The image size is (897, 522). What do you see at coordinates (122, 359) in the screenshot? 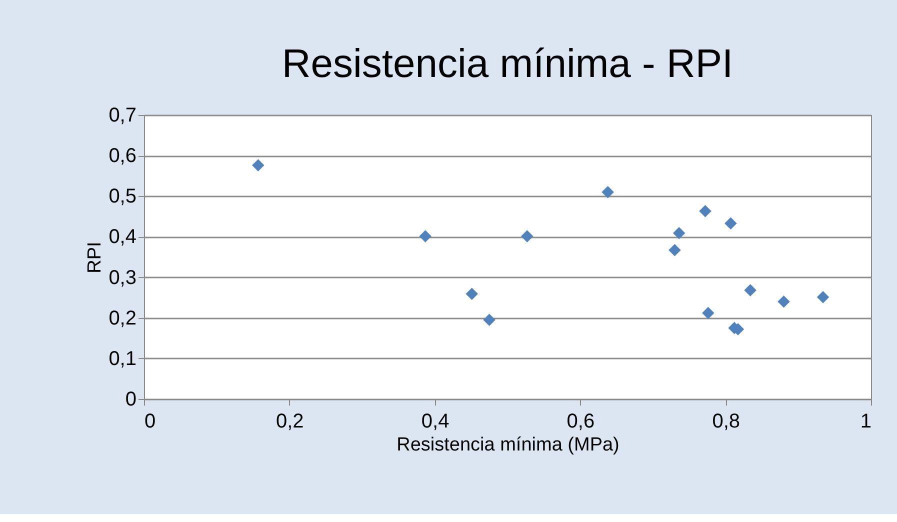
I see `y-tick-label: 0,1` at bounding box center [122, 359].